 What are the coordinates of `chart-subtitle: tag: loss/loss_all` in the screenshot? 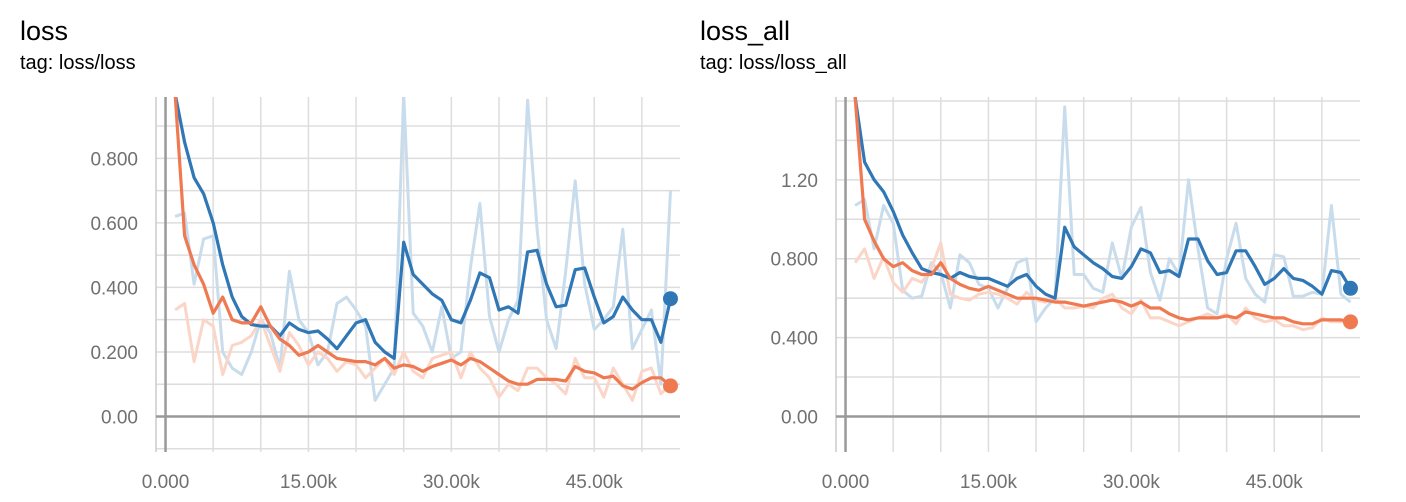 It's located at (773, 63).